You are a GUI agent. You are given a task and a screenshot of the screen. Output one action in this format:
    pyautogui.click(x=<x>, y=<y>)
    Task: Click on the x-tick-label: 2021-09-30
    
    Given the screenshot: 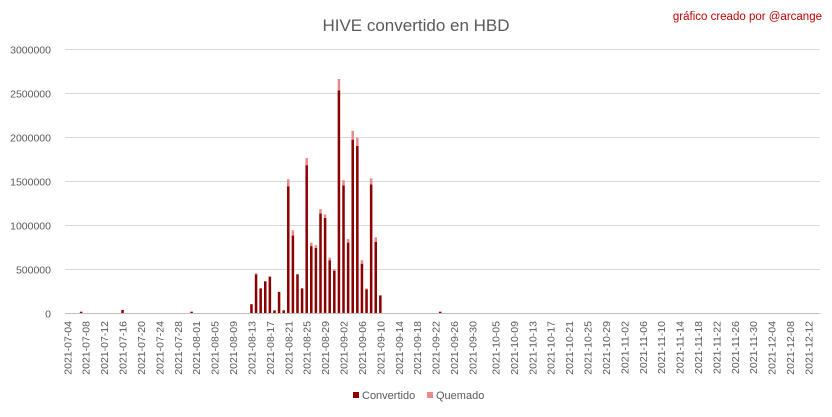 What is the action you would take?
    pyautogui.click(x=473, y=348)
    